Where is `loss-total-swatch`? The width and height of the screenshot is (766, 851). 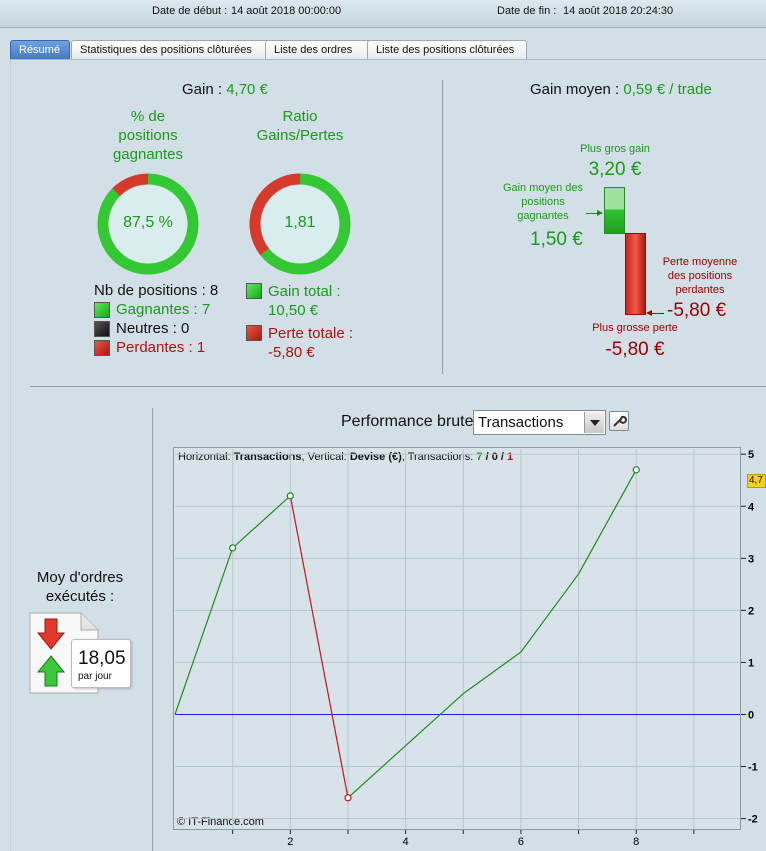 loss-total-swatch is located at coordinates (254, 333).